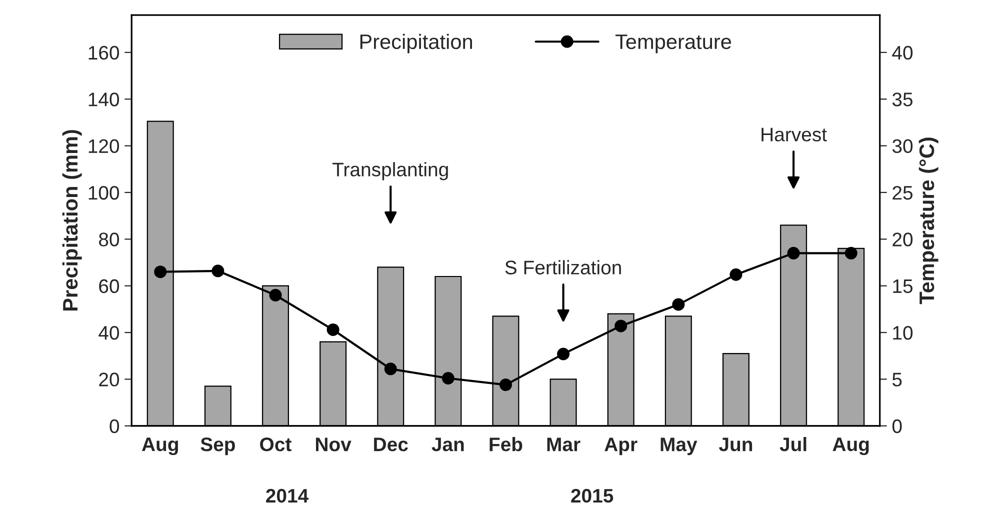 This screenshot has height=520, width=982. I want to click on y-tick-label: 0, so click(115, 426).